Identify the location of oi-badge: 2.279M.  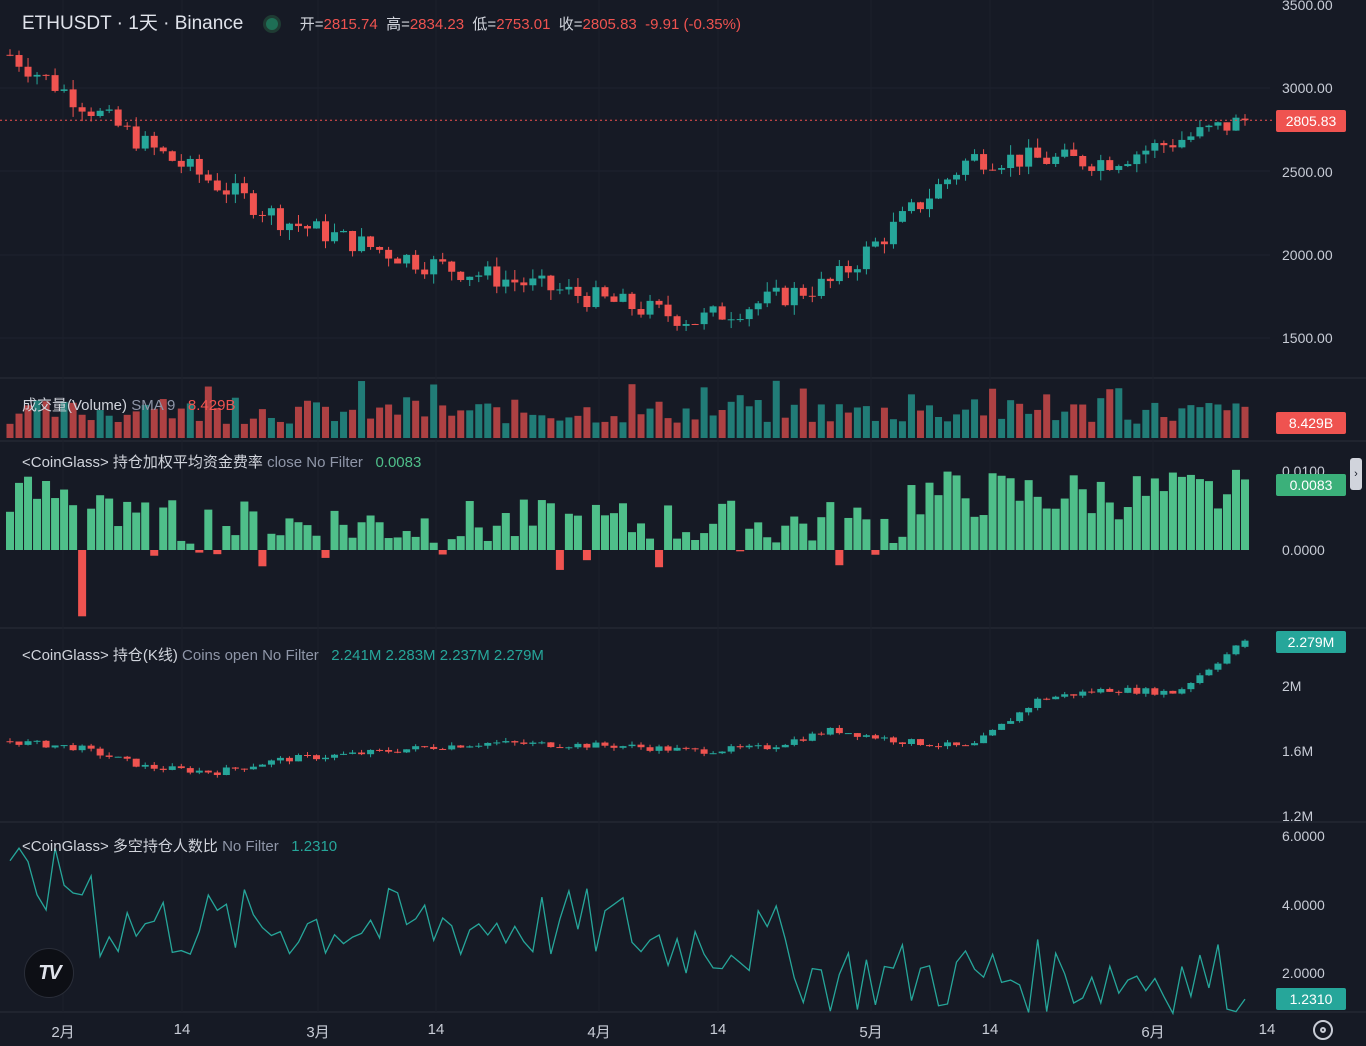
(1311, 642).